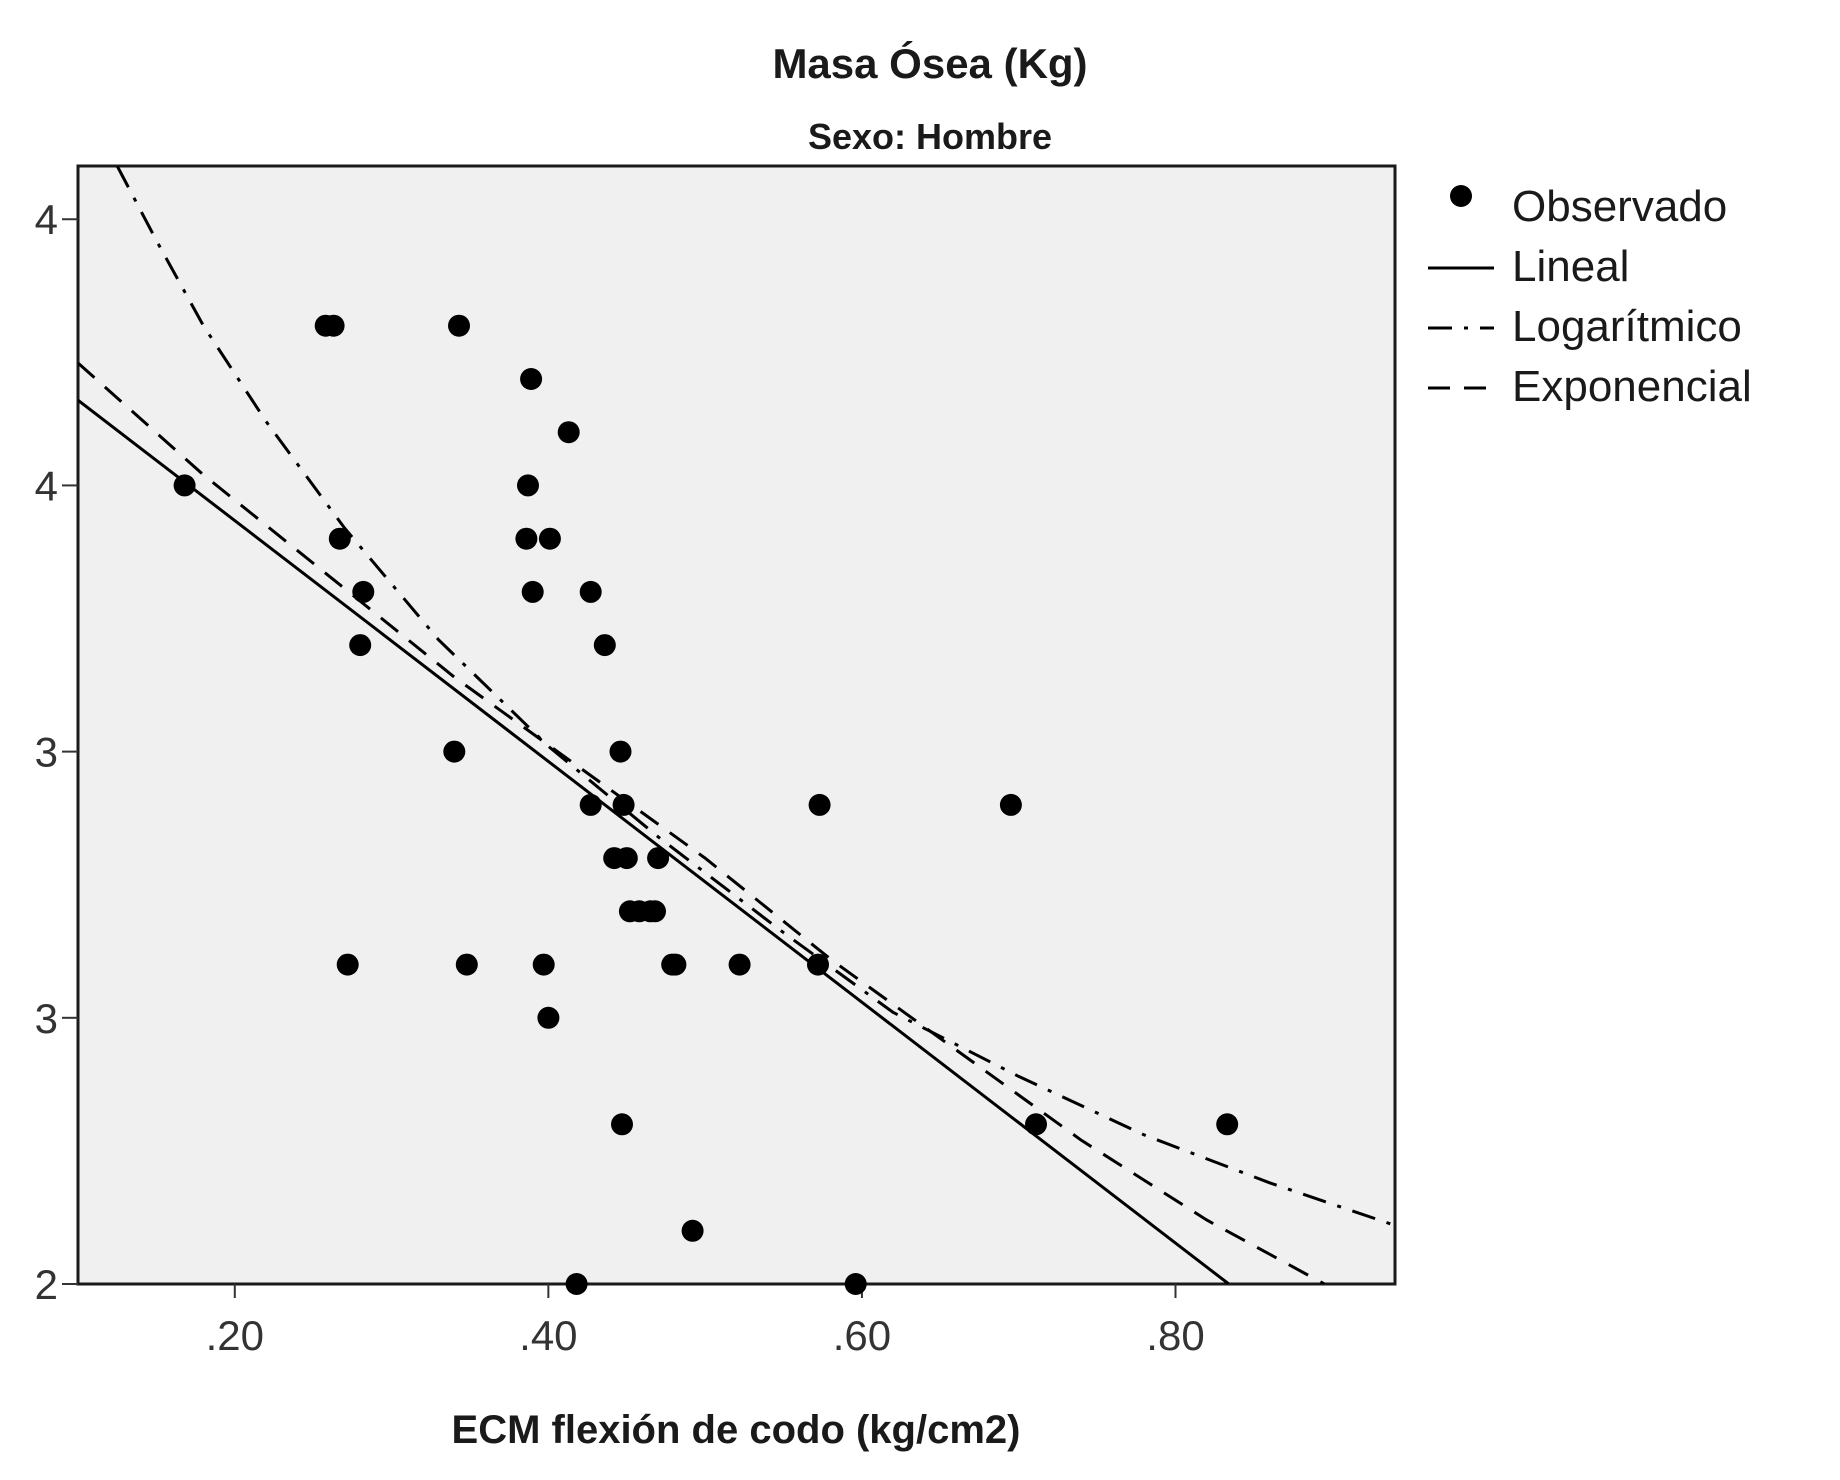  What do you see at coordinates (930, 136) in the screenshot?
I see `chart-subtitle: Sexo: Hombre` at bounding box center [930, 136].